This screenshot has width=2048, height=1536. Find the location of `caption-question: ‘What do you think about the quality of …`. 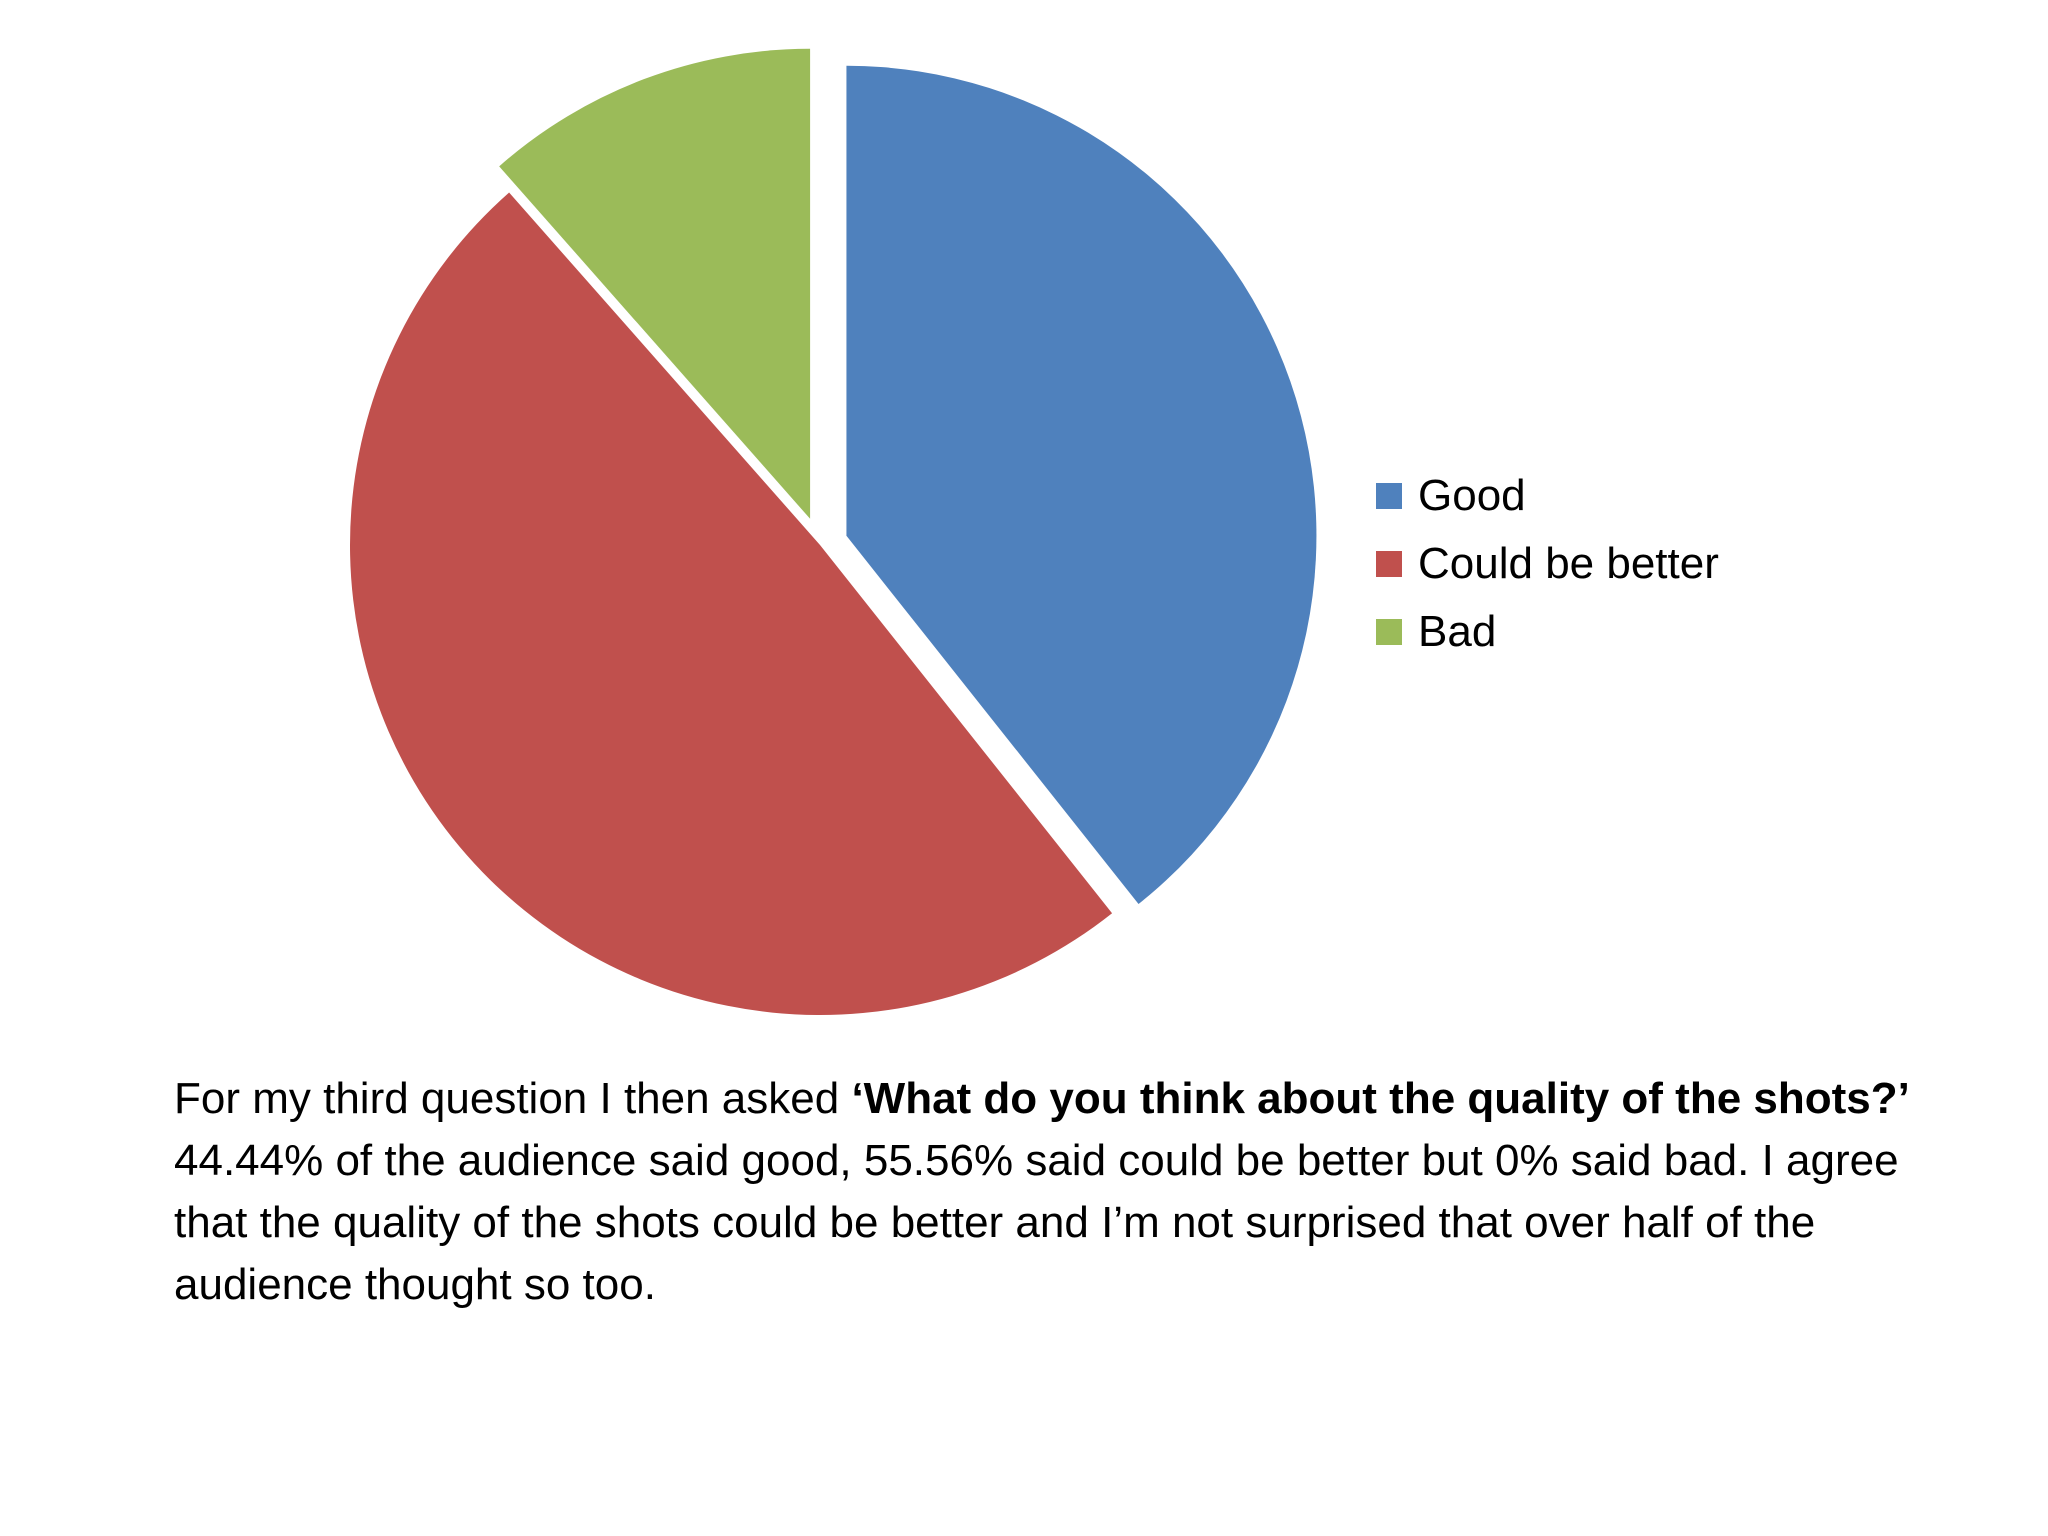

caption-question: ‘What do you think about the quality of … is located at coordinates (1380, 1098).